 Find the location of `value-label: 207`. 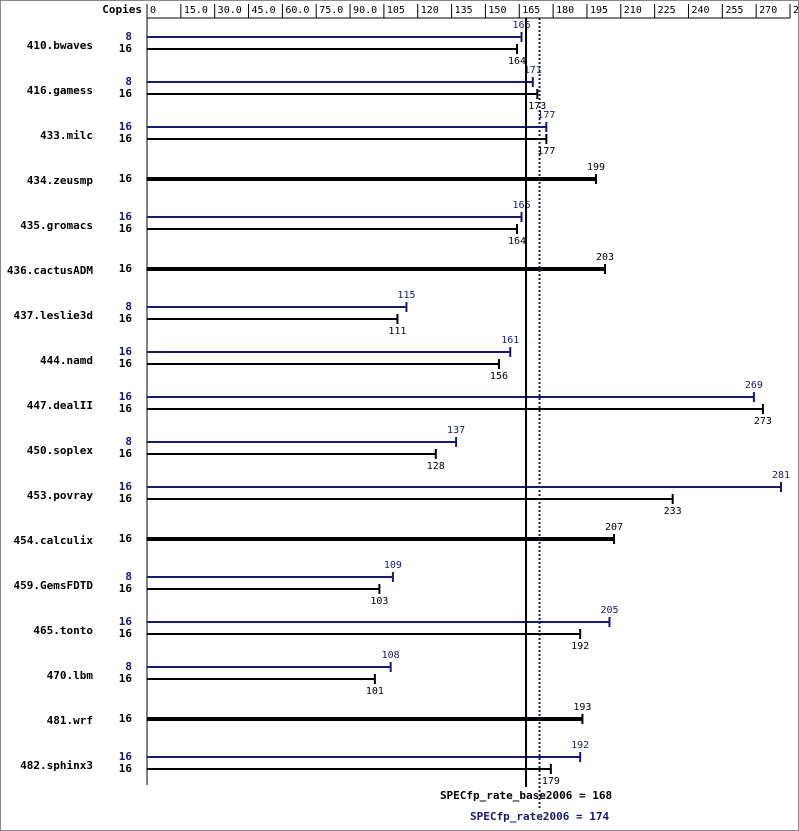

value-label: 207 is located at coordinates (614, 527).